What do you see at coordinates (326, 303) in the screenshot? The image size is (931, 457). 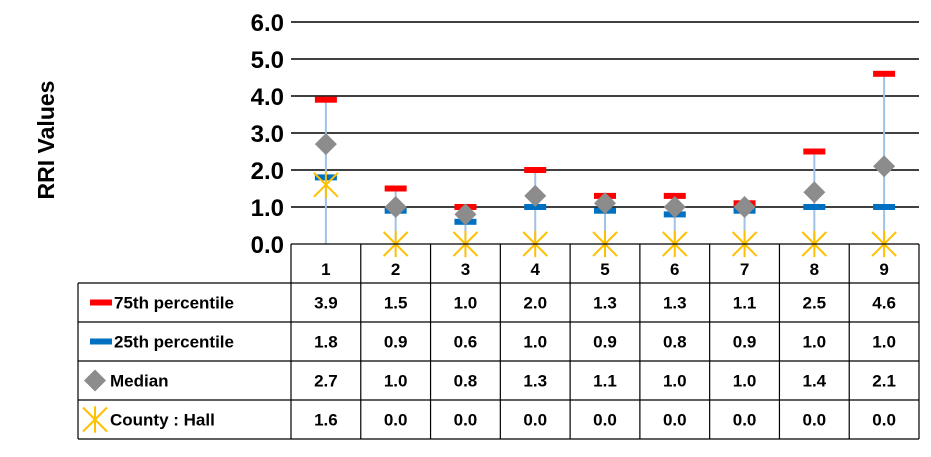 I see `data-label: 3.9` at bounding box center [326, 303].